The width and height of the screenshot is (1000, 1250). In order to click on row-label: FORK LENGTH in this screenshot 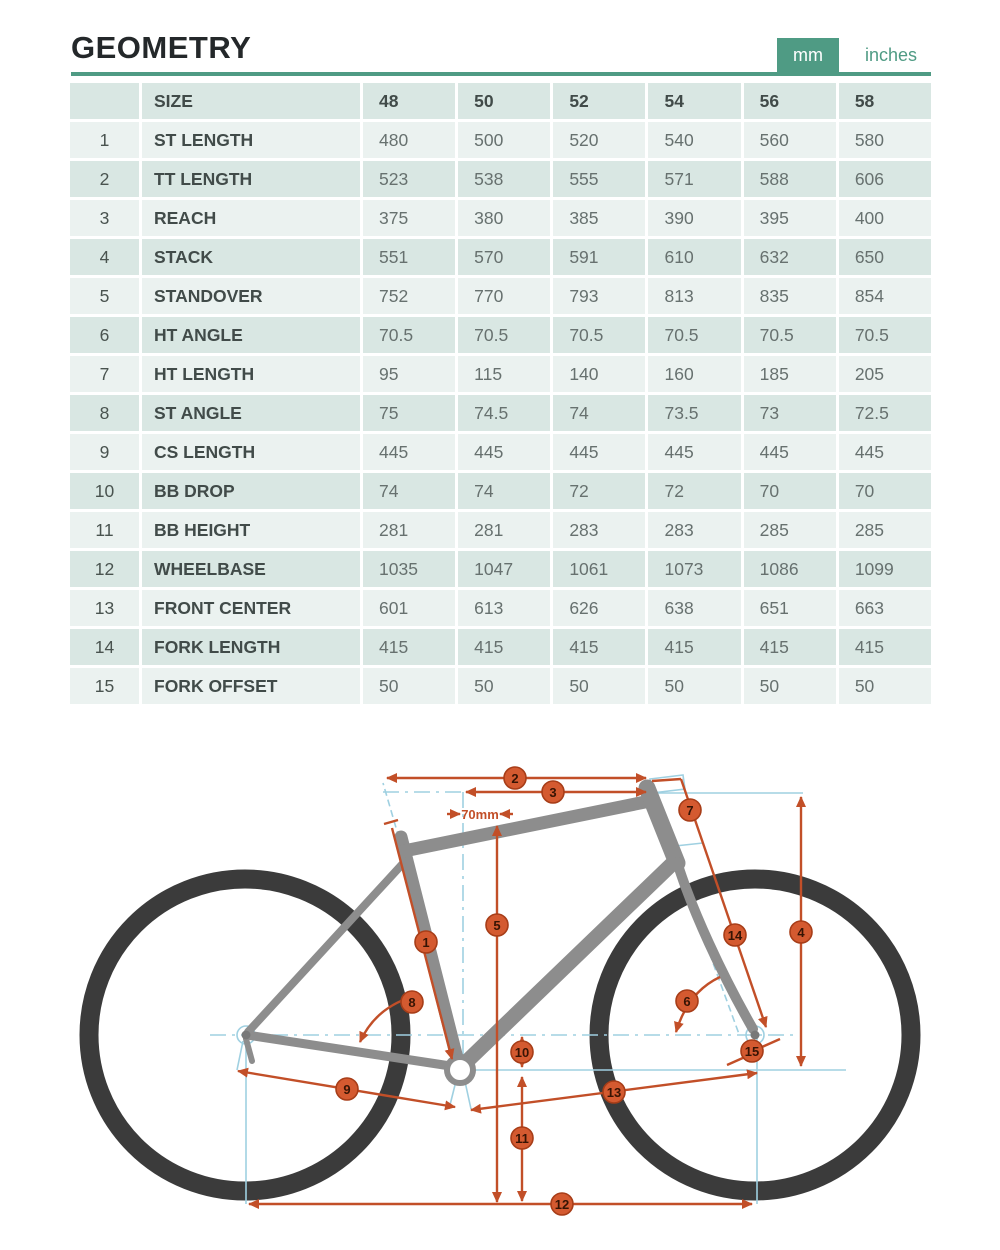, I will do `click(251, 647)`.